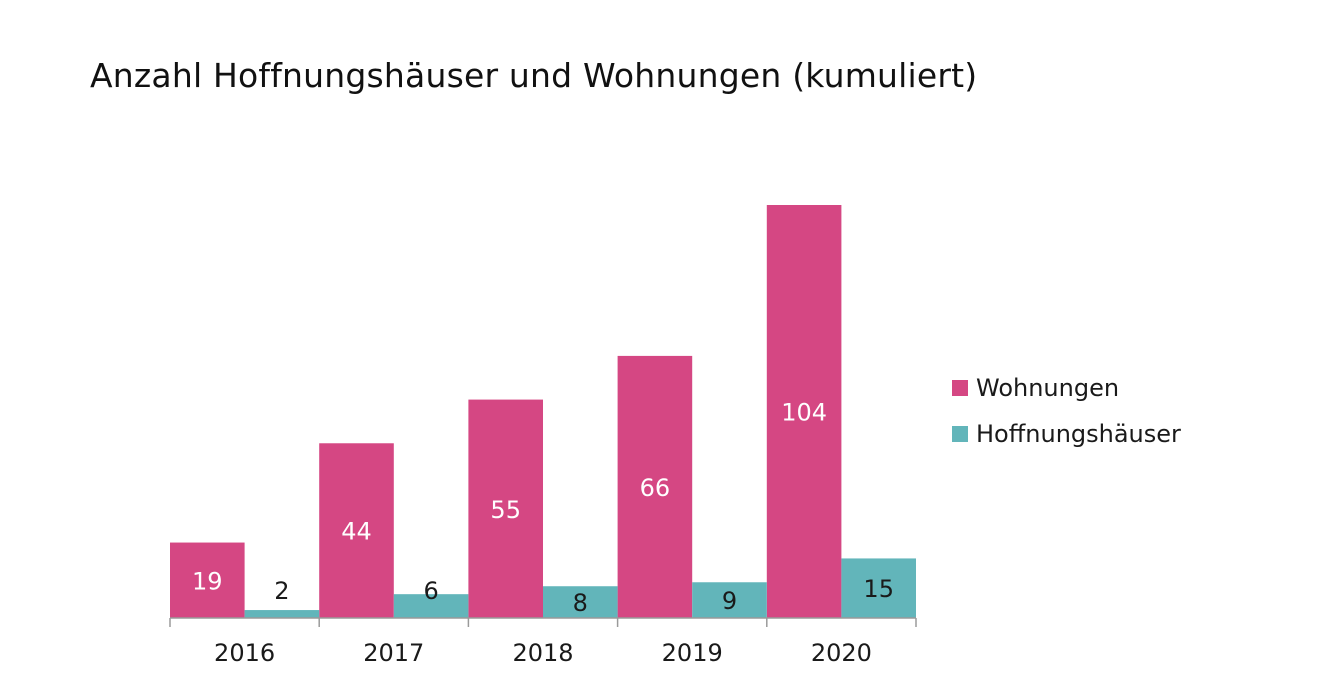 The image size is (1335, 677). I want to click on bar-wohnungen-2018, so click(505, 508).